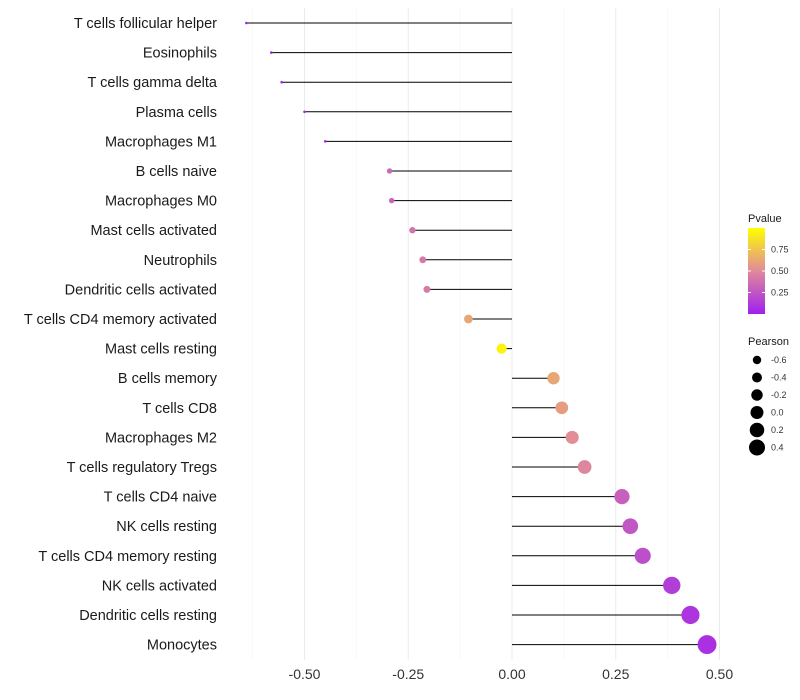  I want to click on category-label: Mast cells resting, so click(161, 350).